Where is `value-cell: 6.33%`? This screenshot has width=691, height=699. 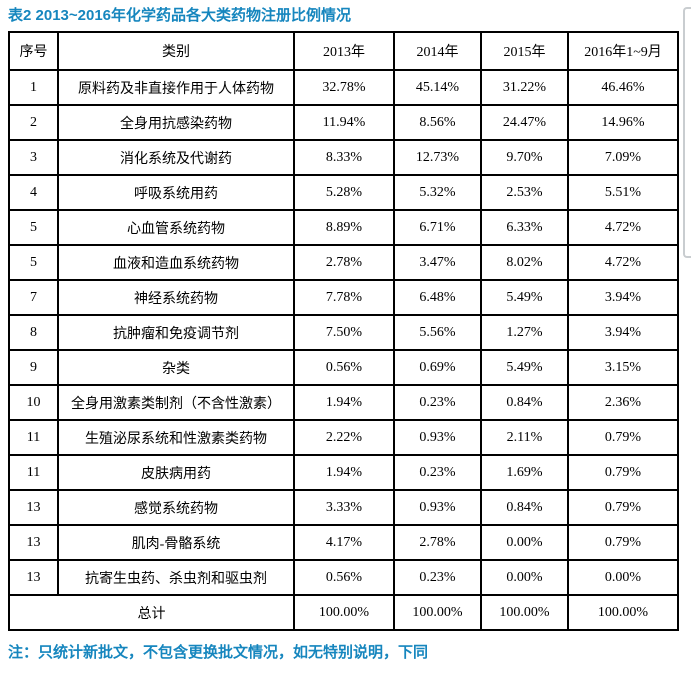
value-cell: 6.33% is located at coordinates (524, 227).